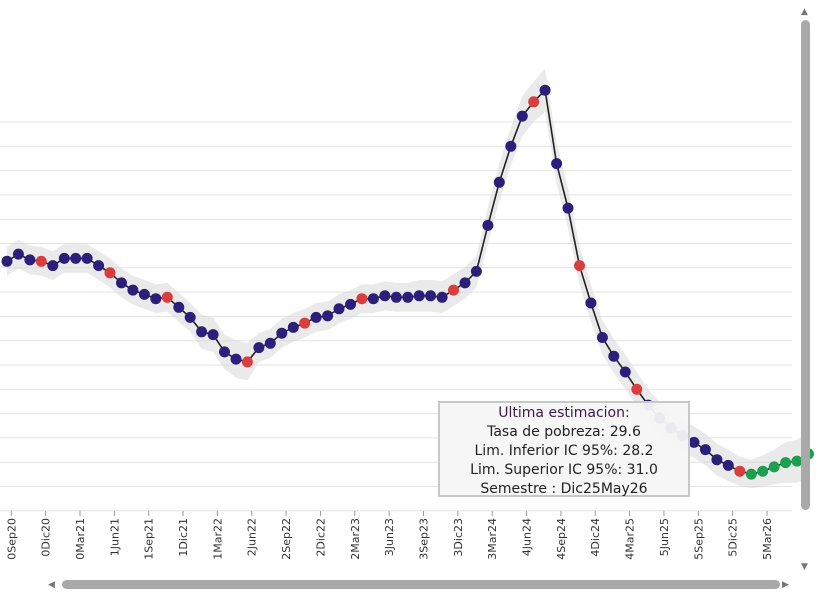  What do you see at coordinates (46, 537) in the screenshot?
I see `x-tick-label: 0Dic20` at bounding box center [46, 537].